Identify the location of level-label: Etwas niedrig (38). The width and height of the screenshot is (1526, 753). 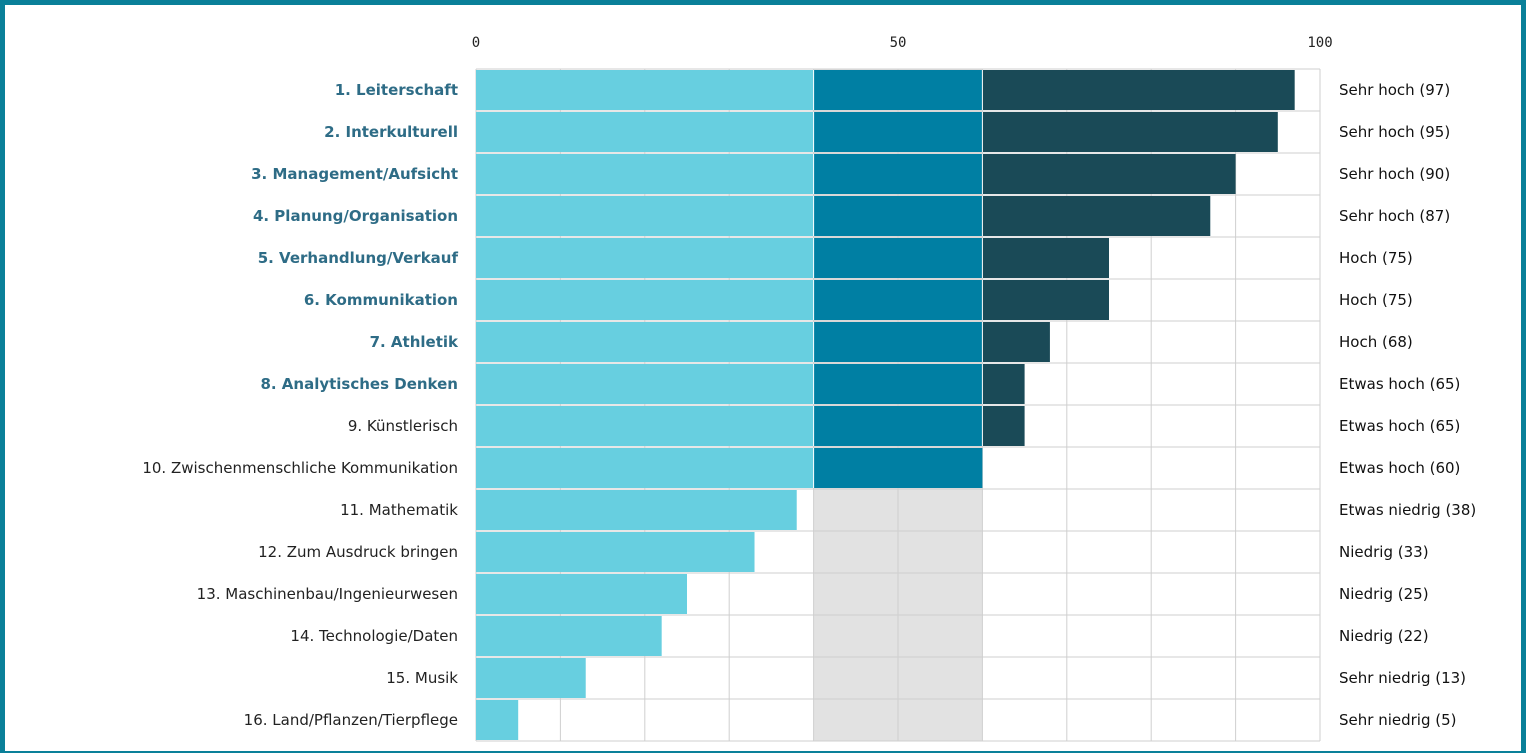
(1407, 510).